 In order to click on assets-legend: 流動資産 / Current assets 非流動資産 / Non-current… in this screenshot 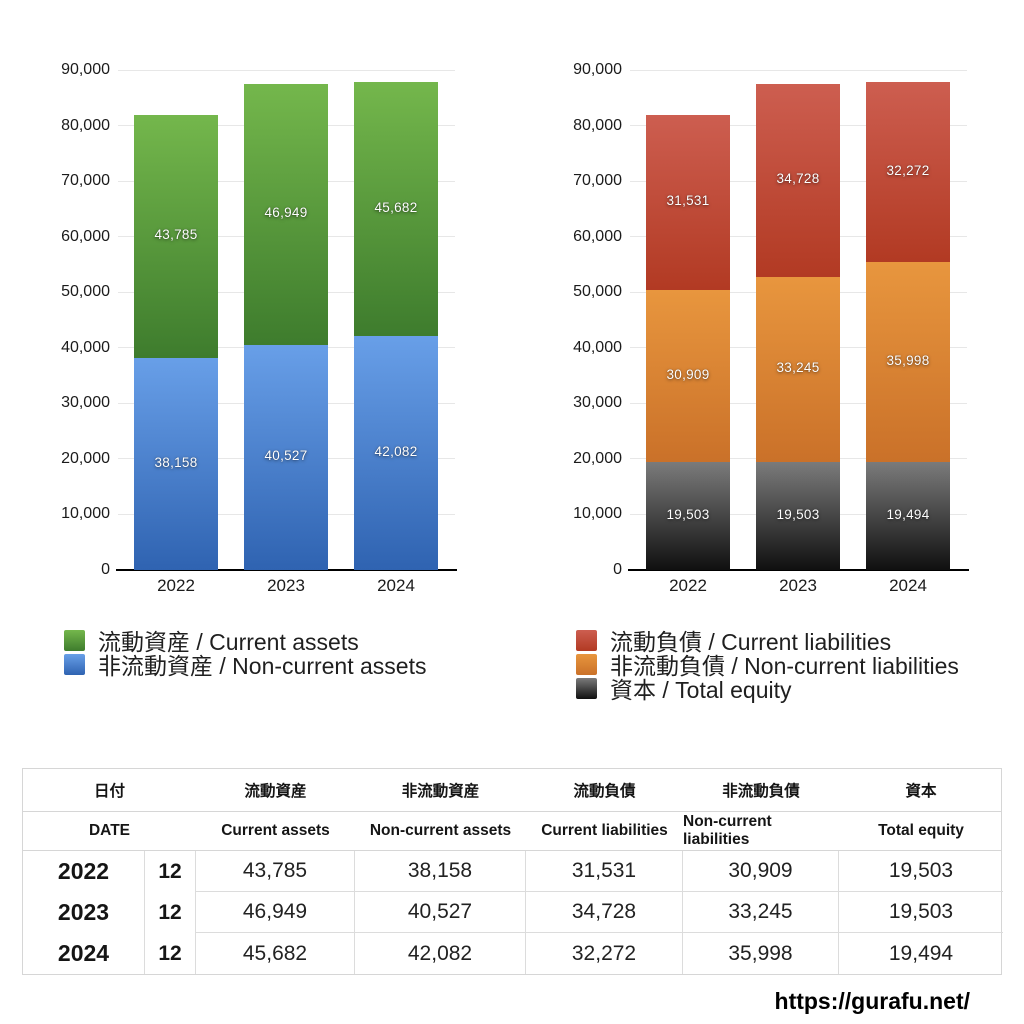, I will do `click(245, 653)`.